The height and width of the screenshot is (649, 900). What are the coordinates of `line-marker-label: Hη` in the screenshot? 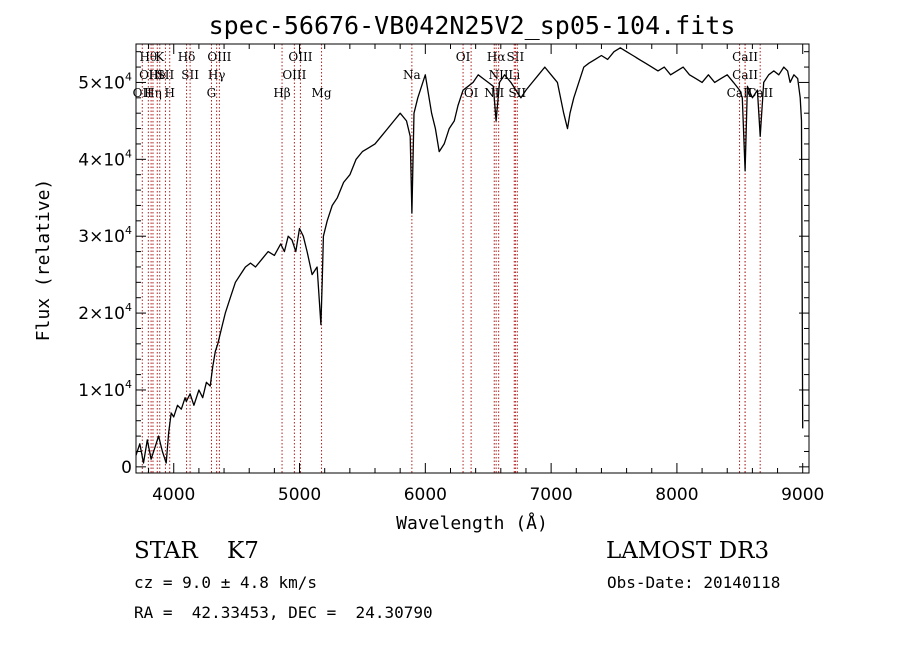 It's located at (153, 93).